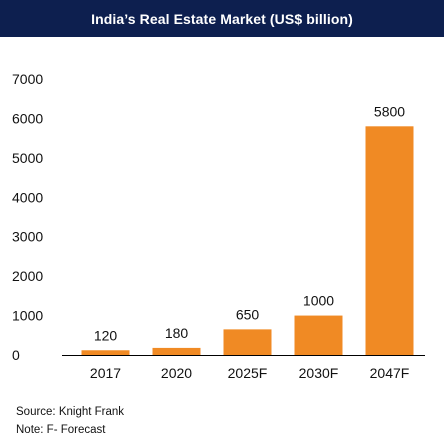  Describe the element at coordinates (27, 118) in the screenshot. I see `y-tick-label: 6000` at that location.